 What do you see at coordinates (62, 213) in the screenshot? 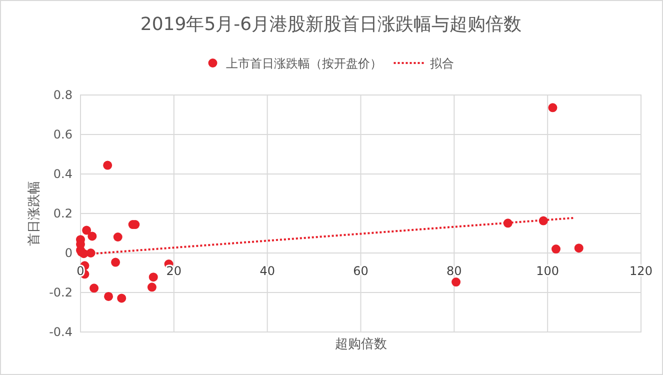
I see `y-tick-label: 0.2` at bounding box center [62, 213].